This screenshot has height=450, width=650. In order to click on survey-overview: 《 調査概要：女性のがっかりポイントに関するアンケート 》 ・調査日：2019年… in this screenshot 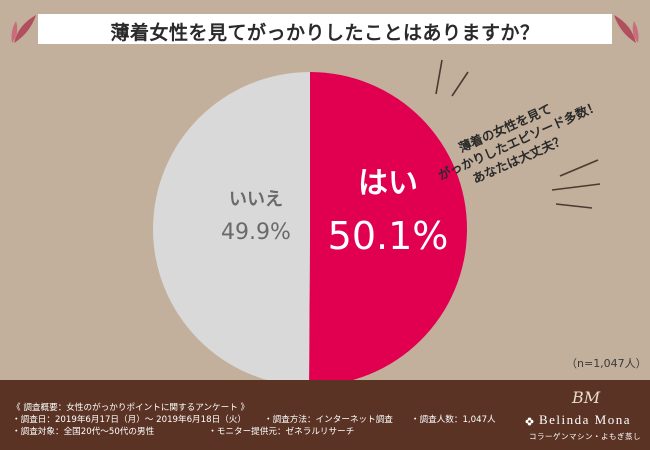, I will do `click(254, 420)`.